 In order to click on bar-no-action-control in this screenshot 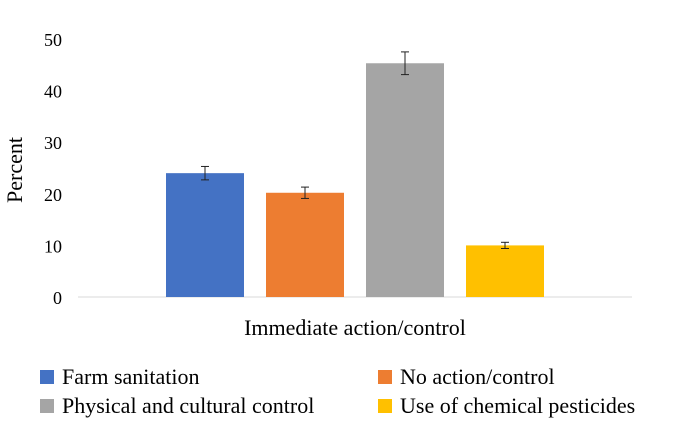, I will do `click(305, 244)`.